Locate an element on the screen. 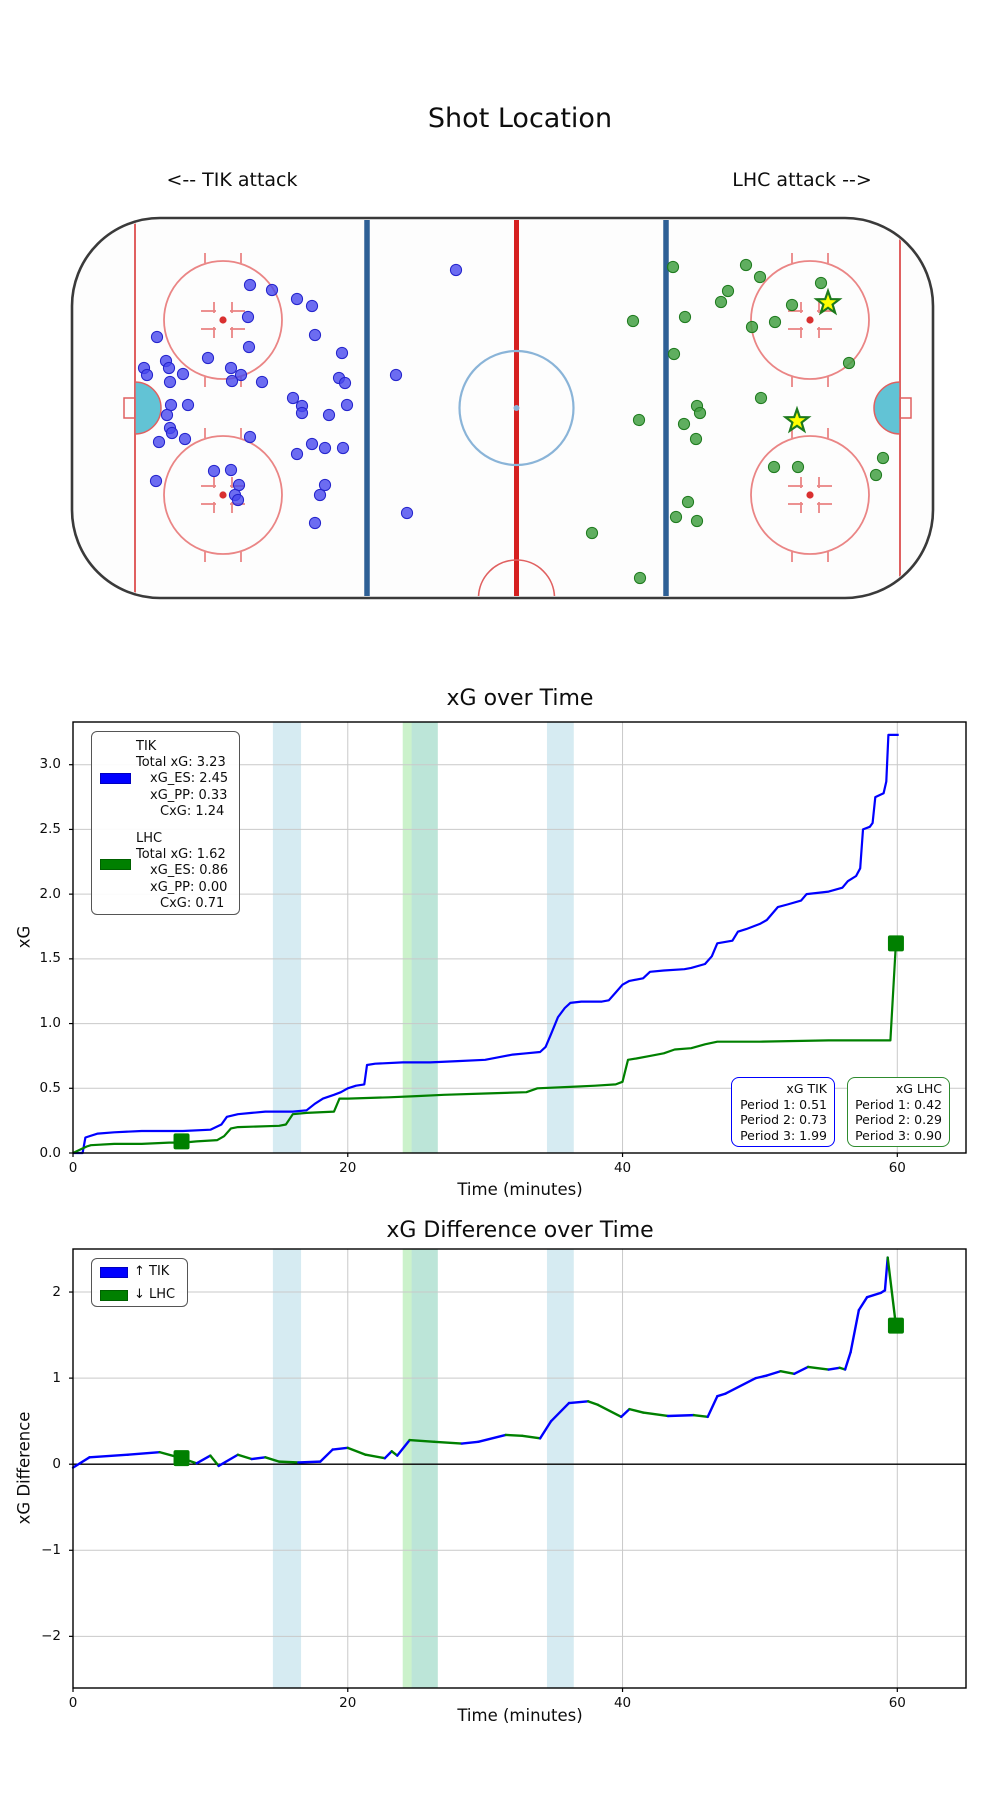  x-tick-label: 0 is located at coordinates (73, 1168).